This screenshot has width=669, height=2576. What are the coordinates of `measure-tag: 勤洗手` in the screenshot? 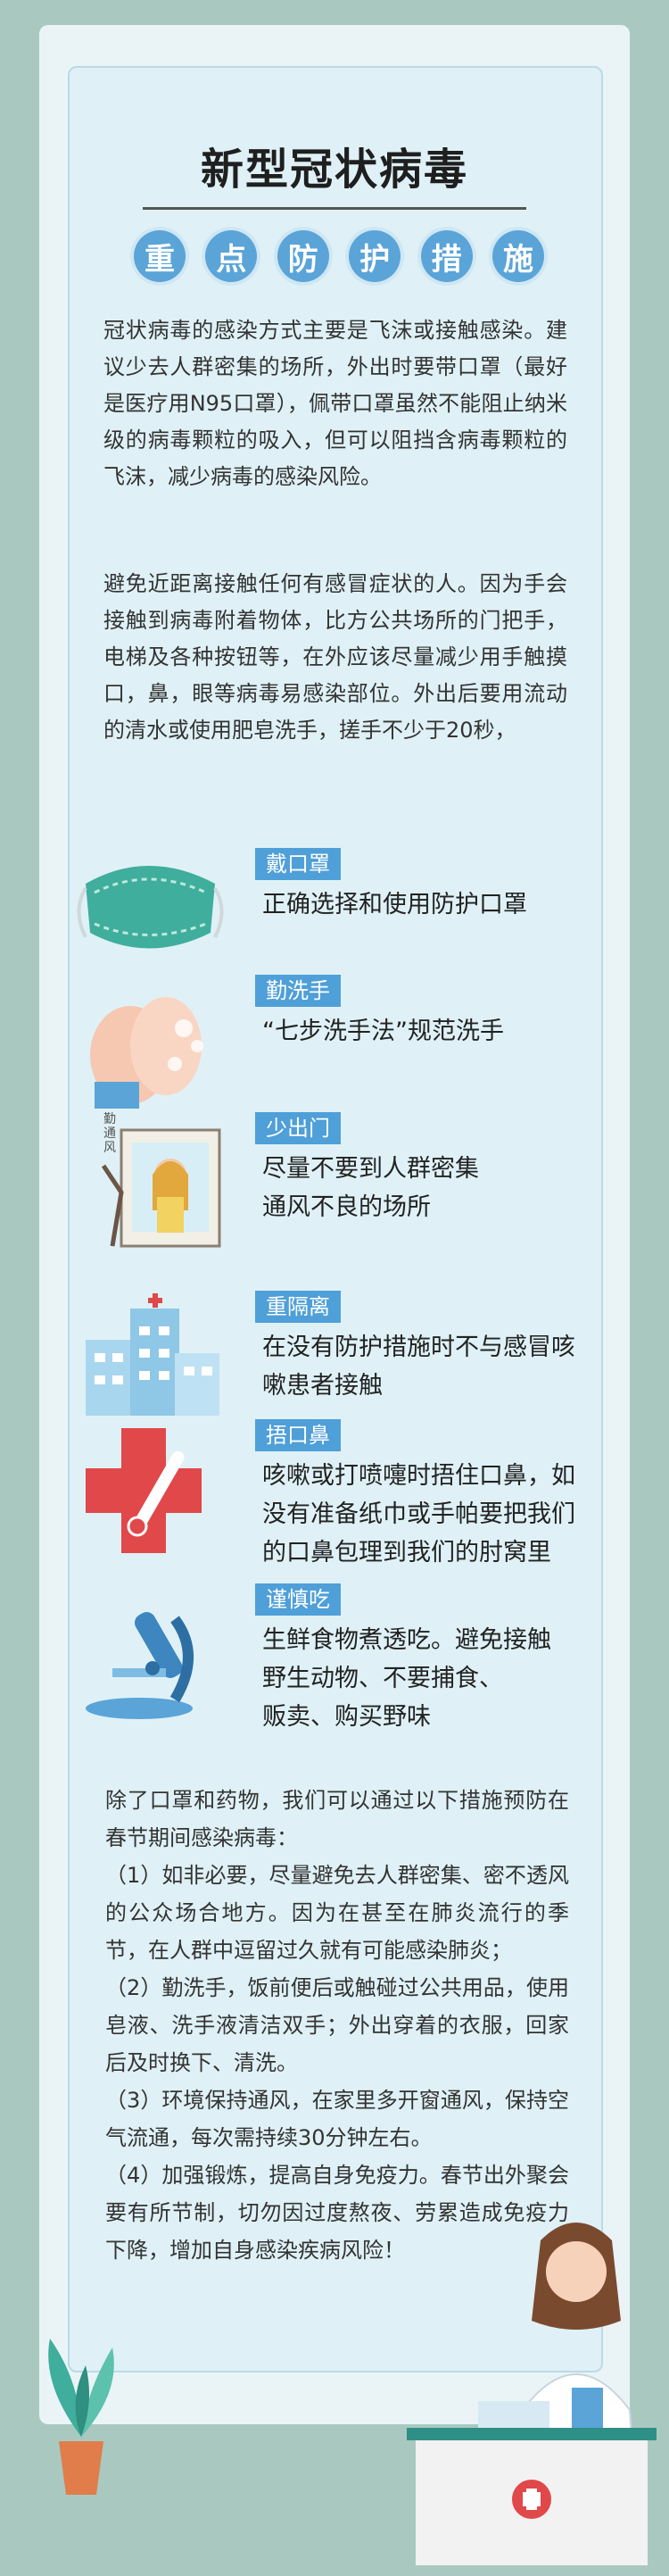 It's located at (298, 991).